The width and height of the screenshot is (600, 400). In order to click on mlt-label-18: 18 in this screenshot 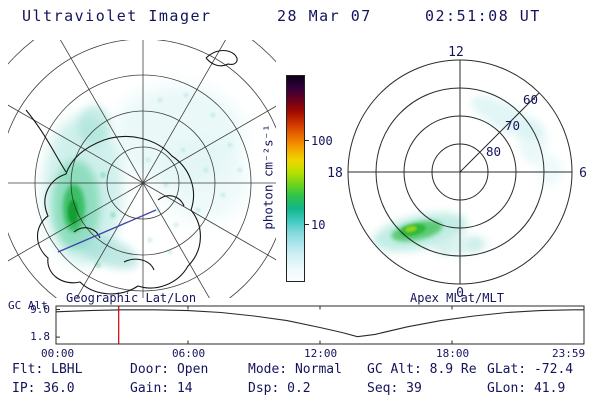, I will do `click(335, 173)`.